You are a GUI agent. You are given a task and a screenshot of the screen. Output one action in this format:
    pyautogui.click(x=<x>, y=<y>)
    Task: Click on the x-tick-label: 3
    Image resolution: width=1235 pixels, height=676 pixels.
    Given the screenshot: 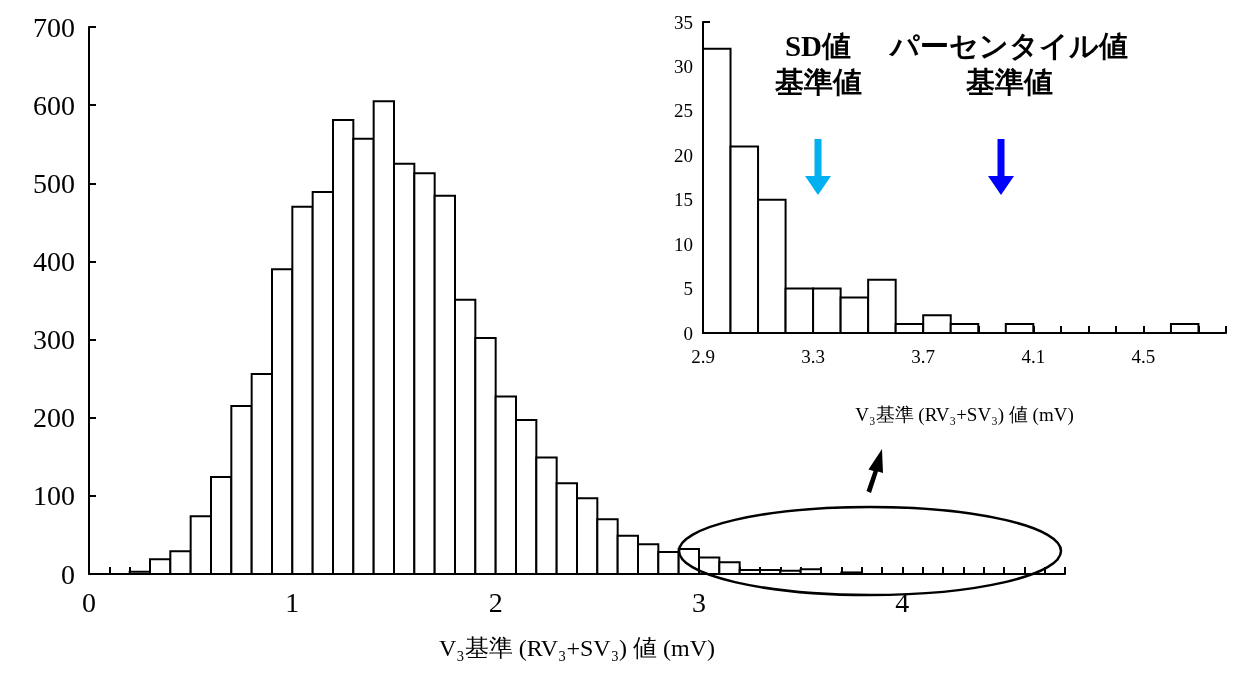 What is the action you would take?
    pyautogui.click(x=699, y=602)
    